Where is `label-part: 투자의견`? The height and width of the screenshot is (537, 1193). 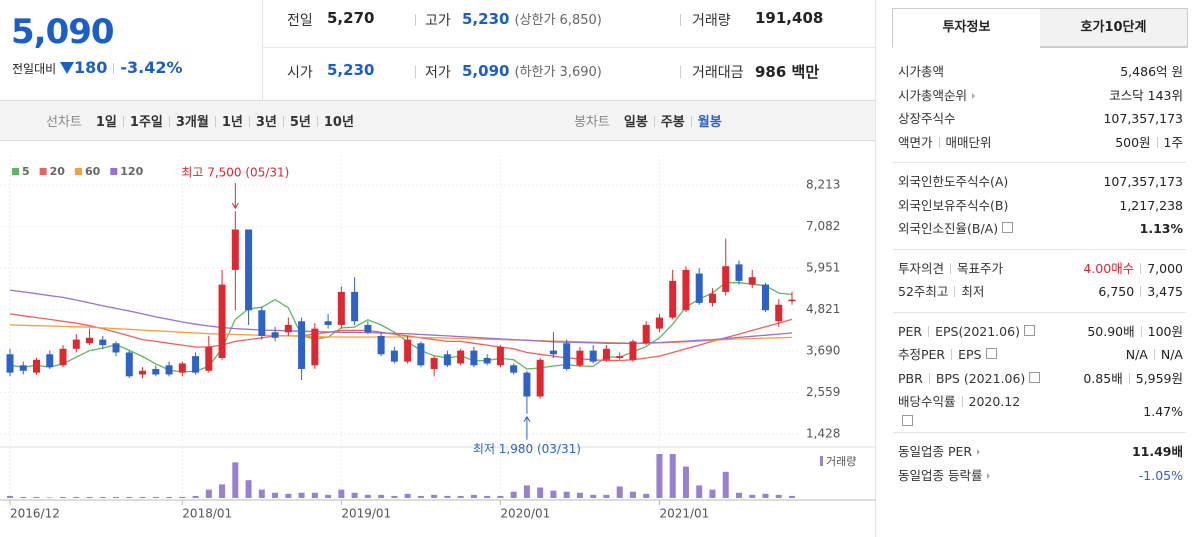 label-part: 투자의견 is located at coordinates (921, 268).